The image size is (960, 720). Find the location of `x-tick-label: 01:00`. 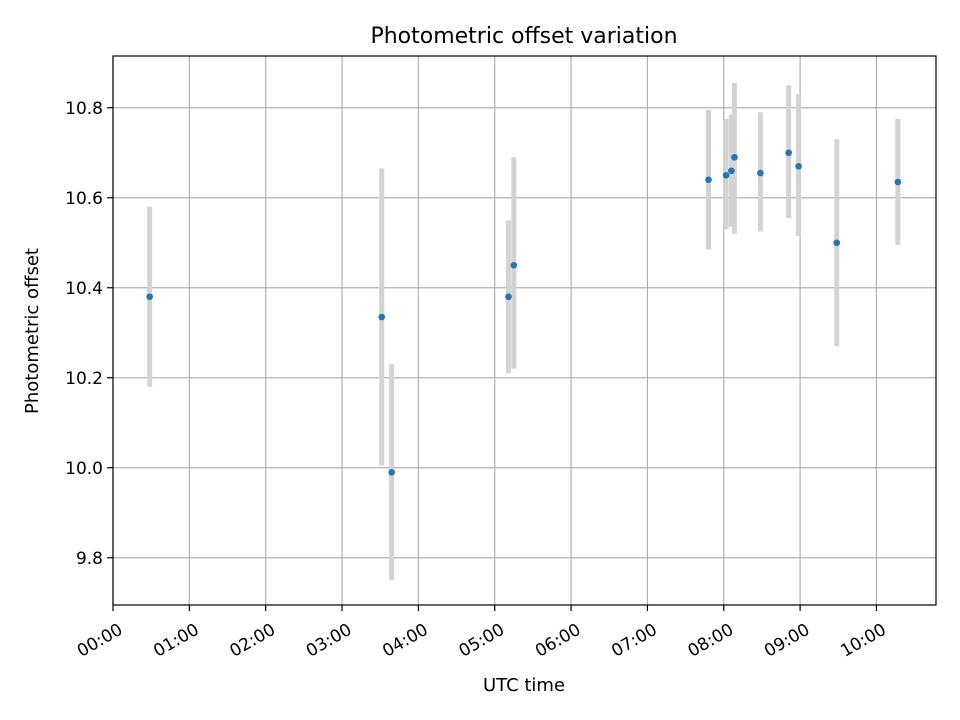

x-tick-label: 01:00 is located at coordinates (176, 641).